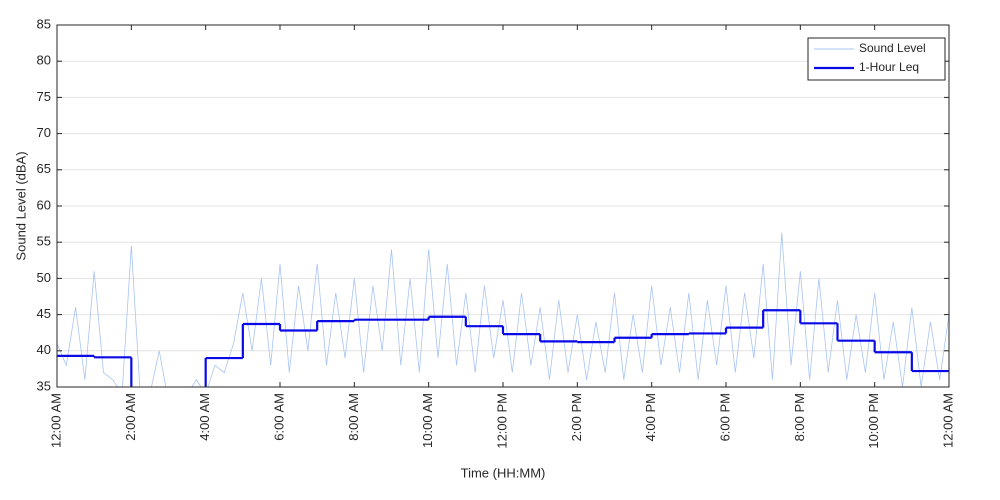 The height and width of the screenshot is (500, 1000). Describe the element at coordinates (44, 132) in the screenshot. I see `y-tick-label: 70` at that location.